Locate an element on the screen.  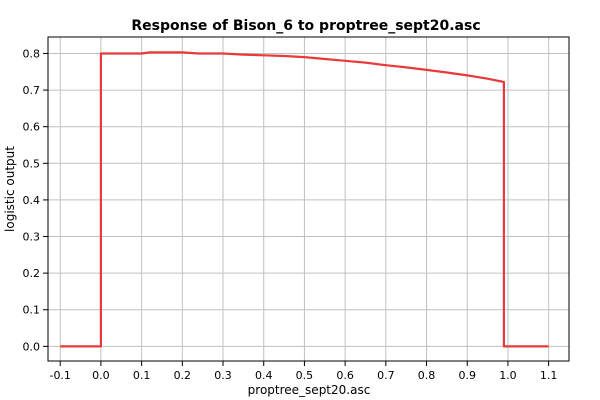
x-tick-label: 0.0 is located at coordinates (101, 375).